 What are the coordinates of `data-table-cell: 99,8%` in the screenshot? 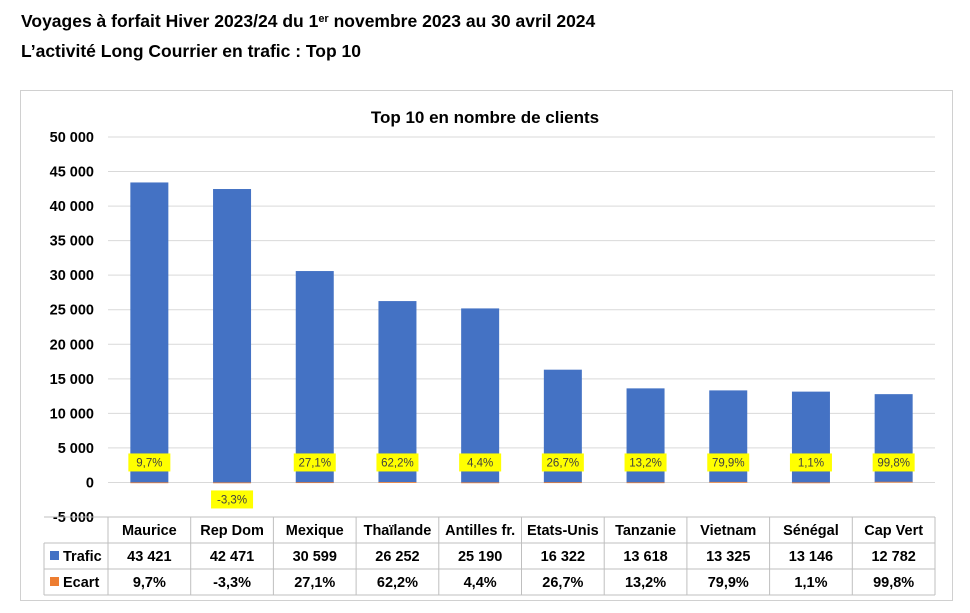 It's located at (893, 583).